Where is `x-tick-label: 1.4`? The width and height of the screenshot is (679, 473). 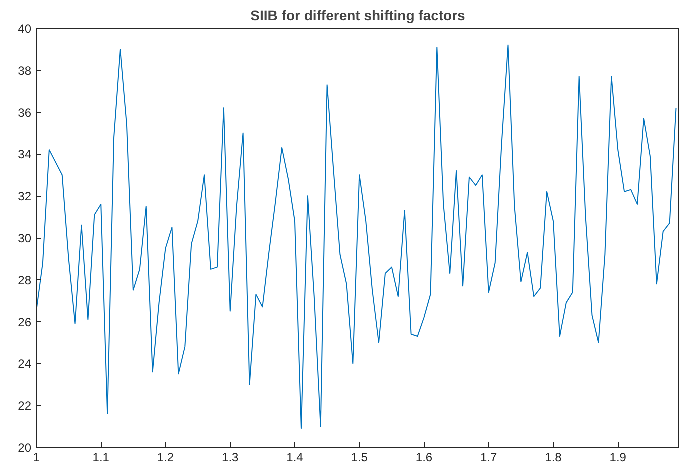 x-tick-label: 1.4 is located at coordinates (295, 457).